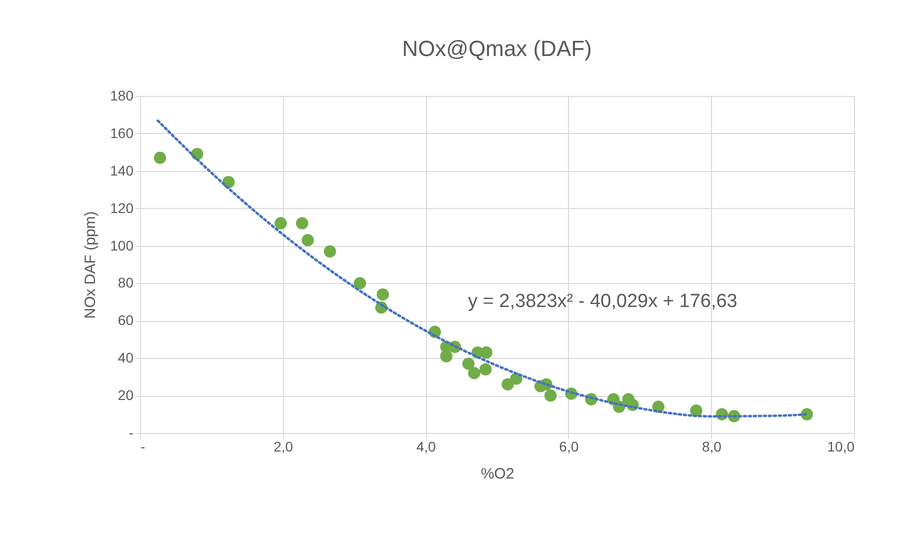 The height and width of the screenshot is (549, 899). Describe the element at coordinates (426, 446) in the screenshot. I see `x-tick-label: 4,0` at that location.